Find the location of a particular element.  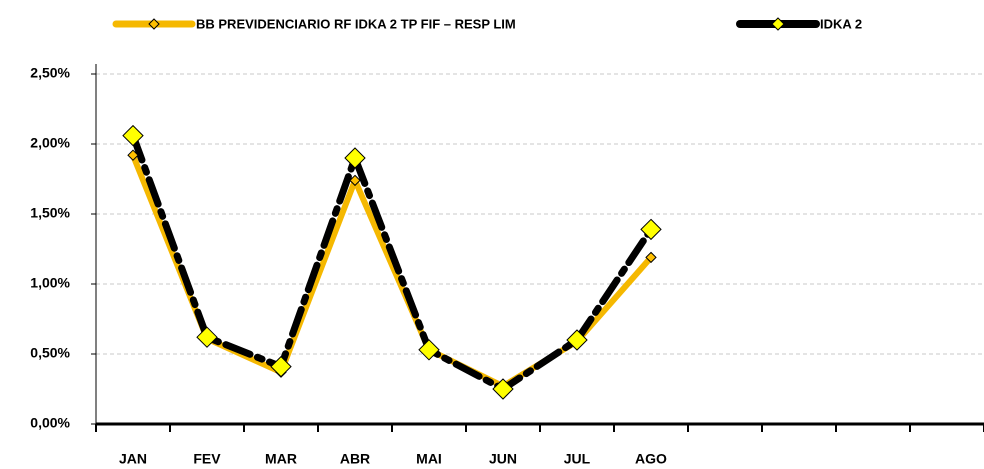

y-tick-label: 2,00% is located at coordinates (50, 143).